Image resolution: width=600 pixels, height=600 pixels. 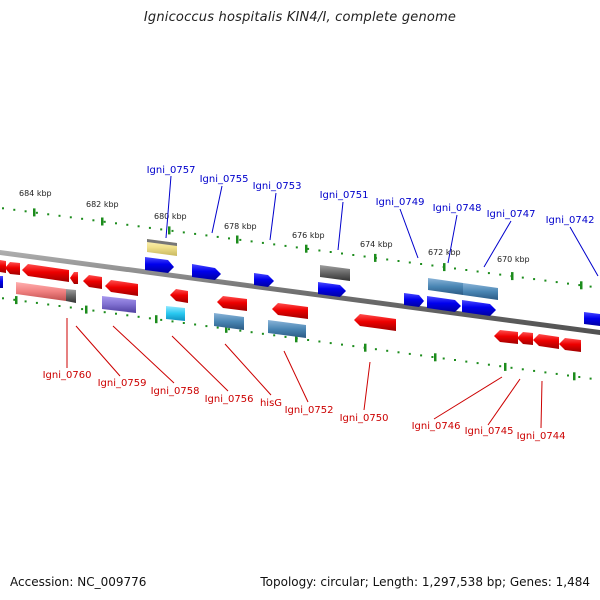 I want to click on gene-label-0756: Igni_0756, so click(x=229, y=399).